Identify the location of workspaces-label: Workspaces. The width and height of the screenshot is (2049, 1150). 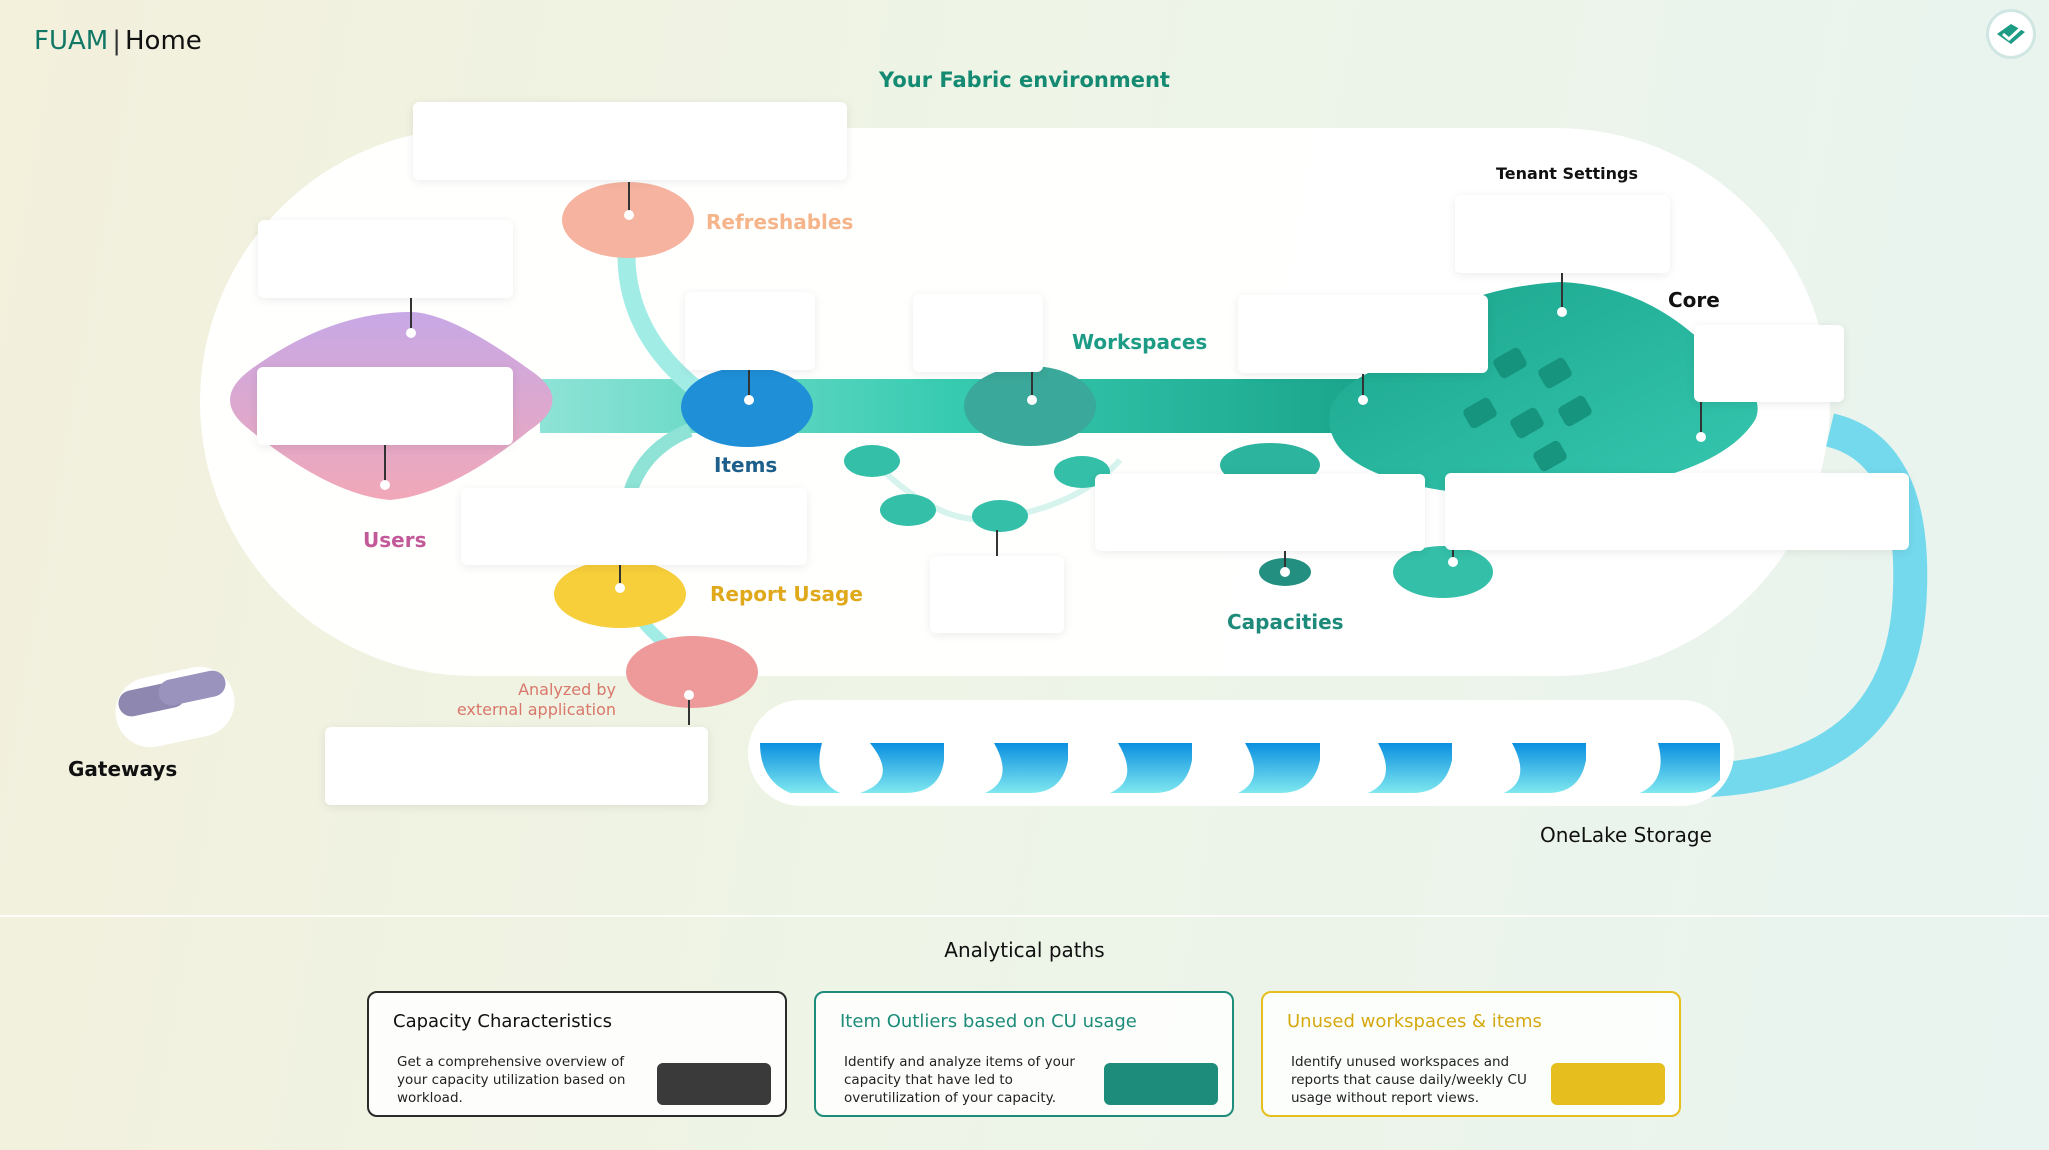
(1140, 342).